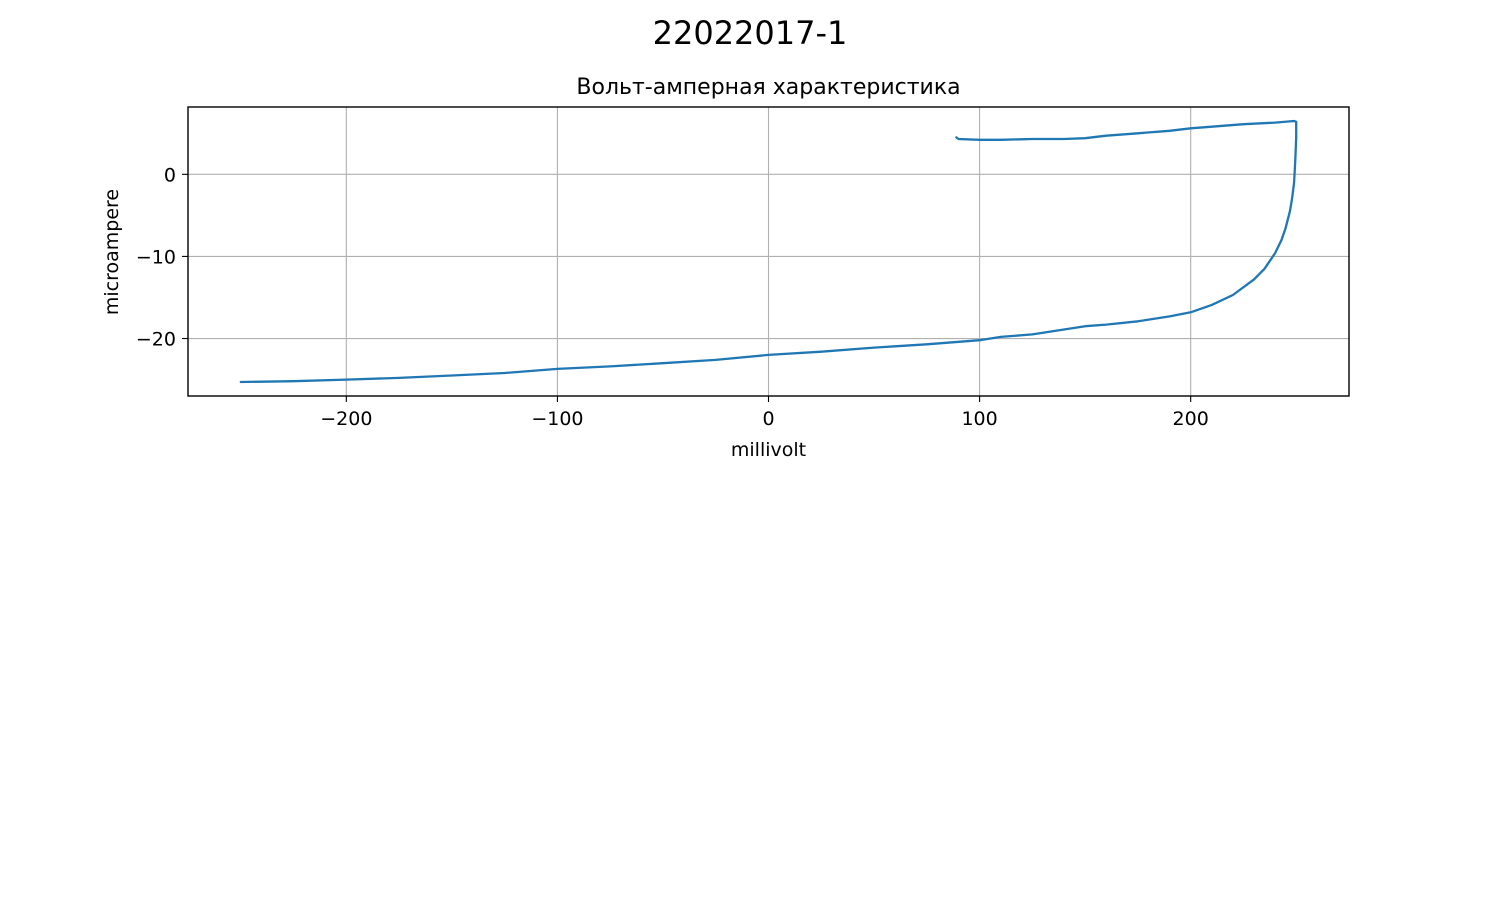 This screenshot has height=900, width=1500. I want to click on figure-suptitle: 22022017-1, so click(750, 33).